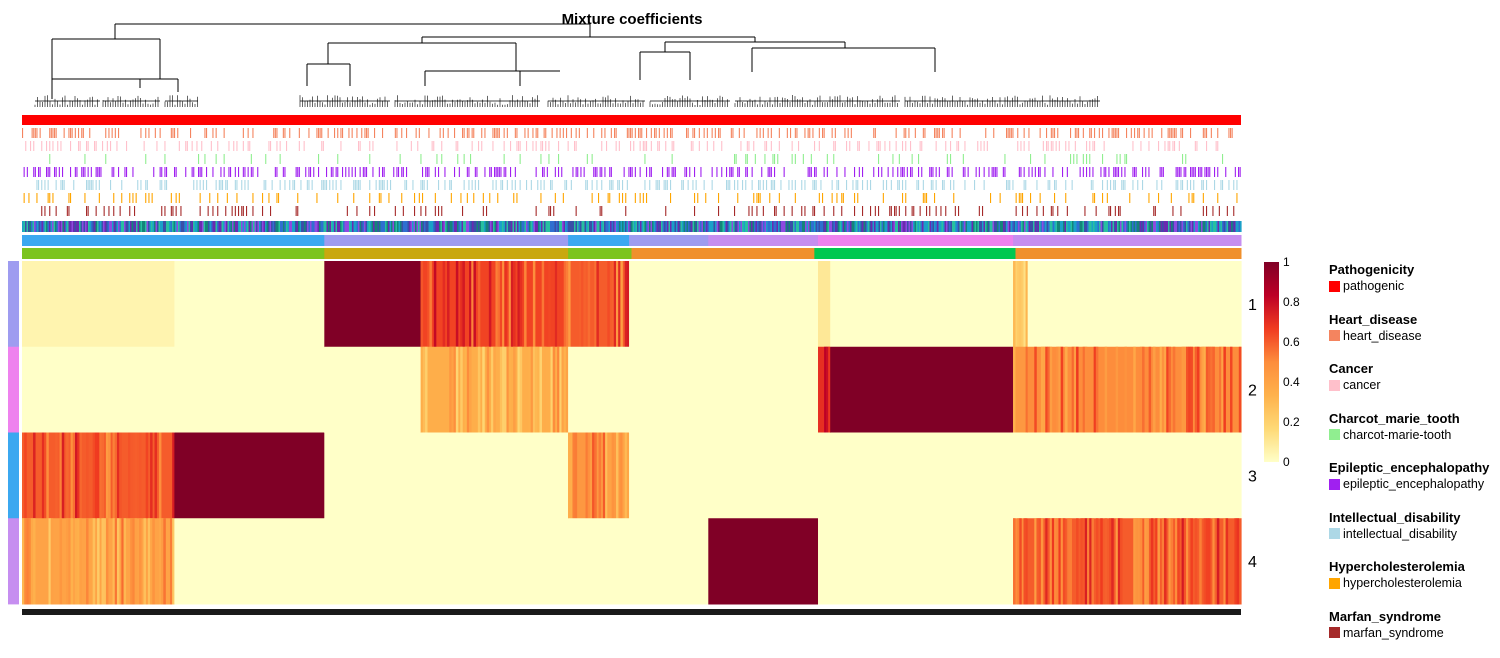 The width and height of the screenshot is (1500, 658). Describe the element at coordinates (550, 53) in the screenshot. I see `column-dendrogram` at that location.